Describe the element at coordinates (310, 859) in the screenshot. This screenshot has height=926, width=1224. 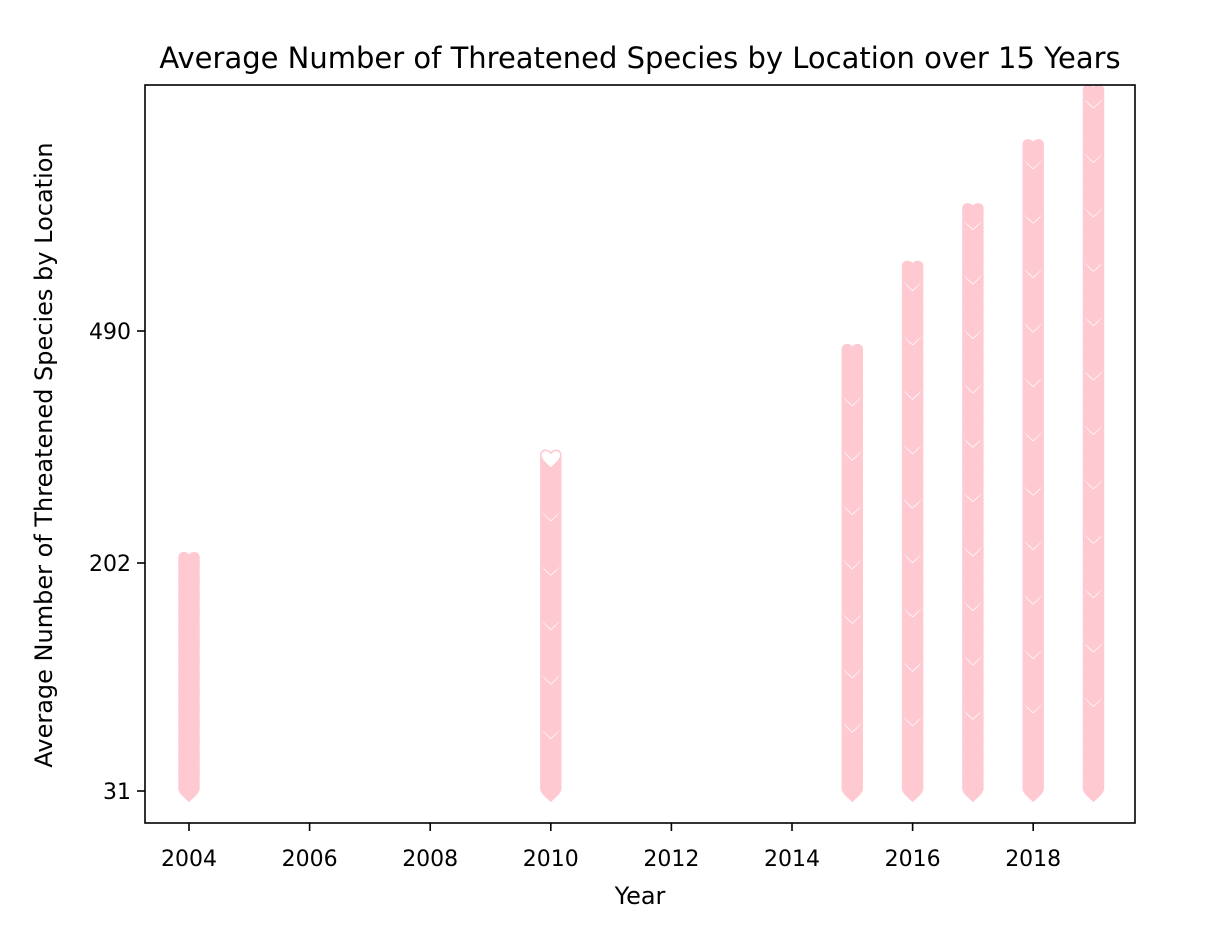
I see `x-tick-label: 2006` at that location.